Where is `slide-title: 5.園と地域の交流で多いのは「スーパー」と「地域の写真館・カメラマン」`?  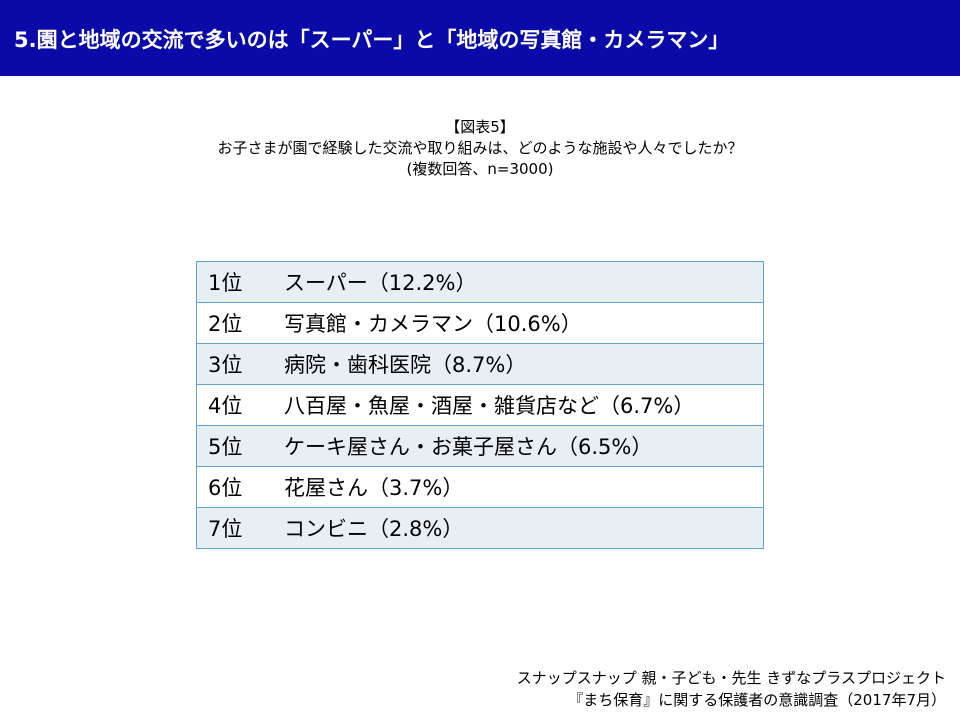
slide-title: 5.園と地域の交流で多いのは「スーパー」と「地域の写真館・カメラマン」 is located at coordinates (372, 40).